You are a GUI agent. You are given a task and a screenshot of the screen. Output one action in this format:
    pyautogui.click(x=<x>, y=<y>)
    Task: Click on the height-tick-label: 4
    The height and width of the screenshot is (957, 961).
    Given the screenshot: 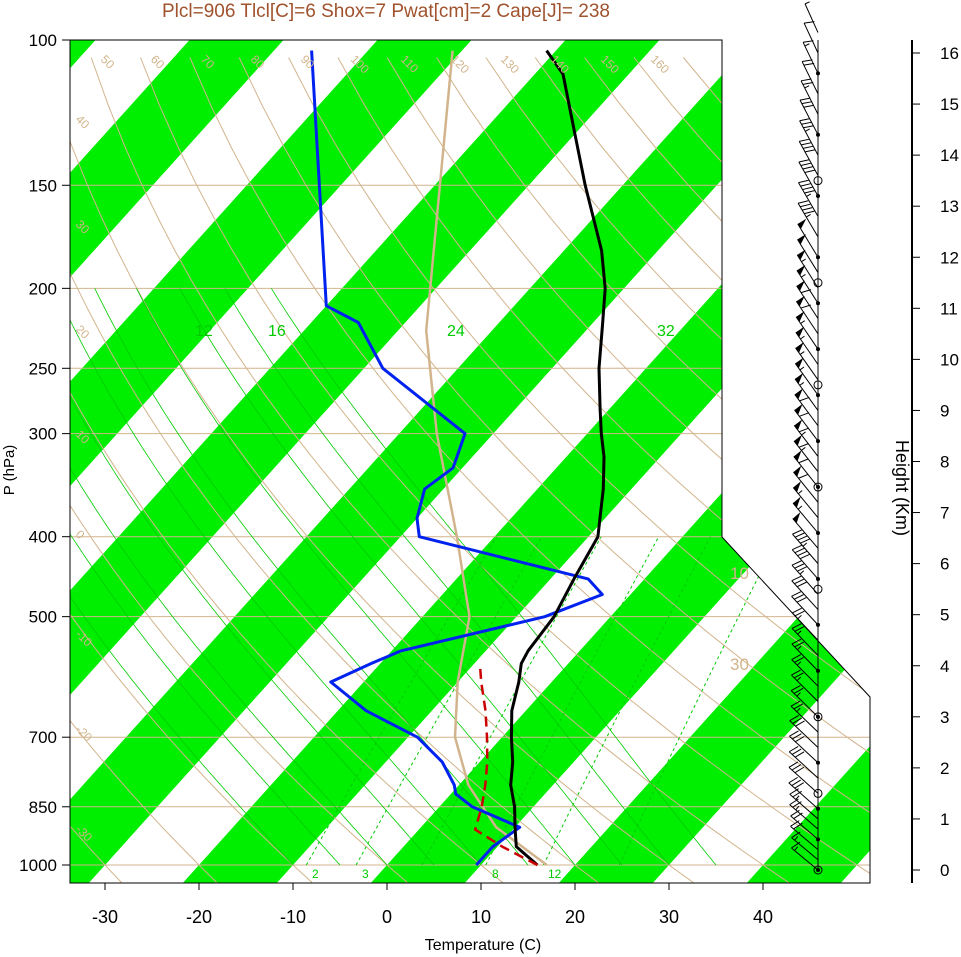 What is the action you would take?
    pyautogui.click(x=944, y=666)
    